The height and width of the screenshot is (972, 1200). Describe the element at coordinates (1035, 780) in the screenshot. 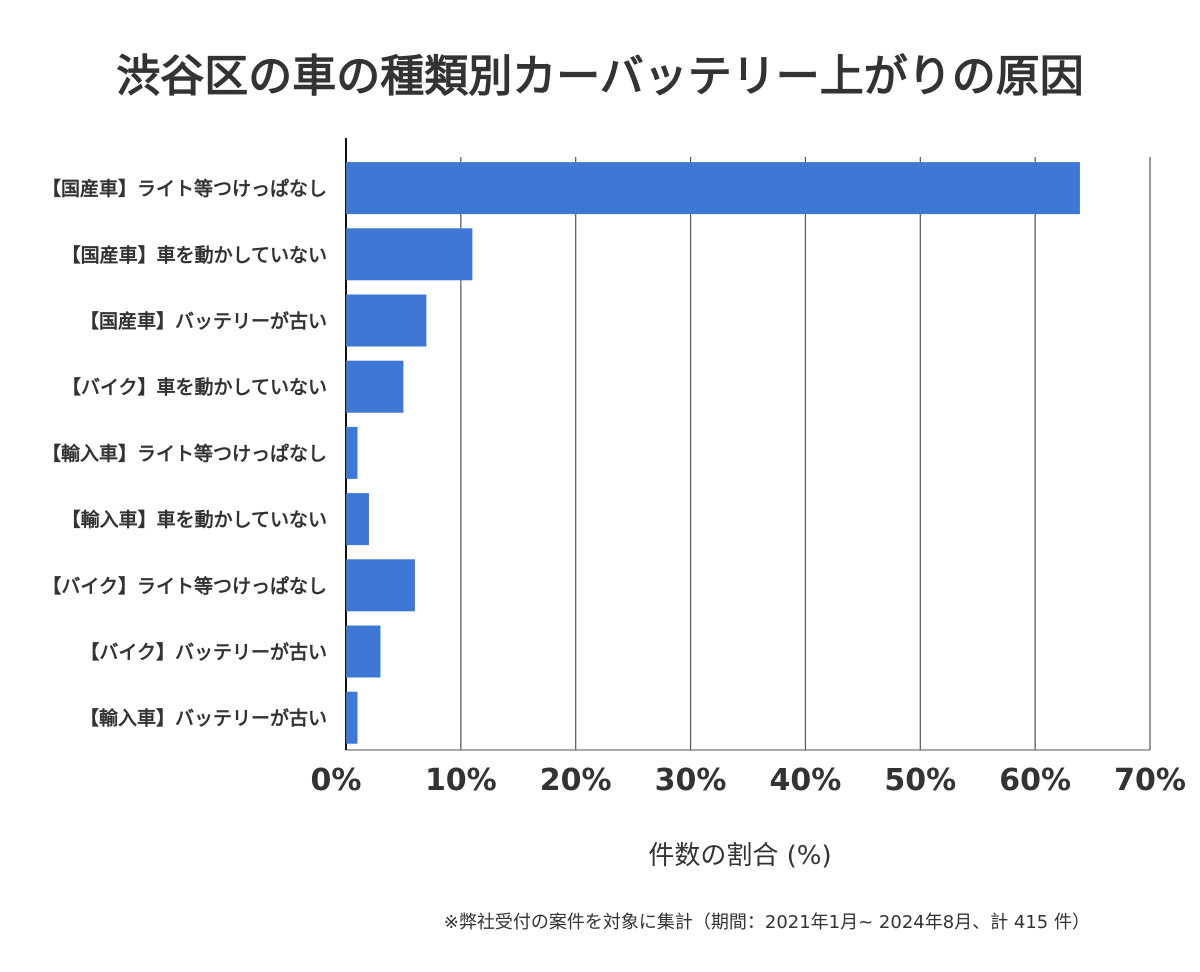

I see `x-tick-label: 60%` at that location.